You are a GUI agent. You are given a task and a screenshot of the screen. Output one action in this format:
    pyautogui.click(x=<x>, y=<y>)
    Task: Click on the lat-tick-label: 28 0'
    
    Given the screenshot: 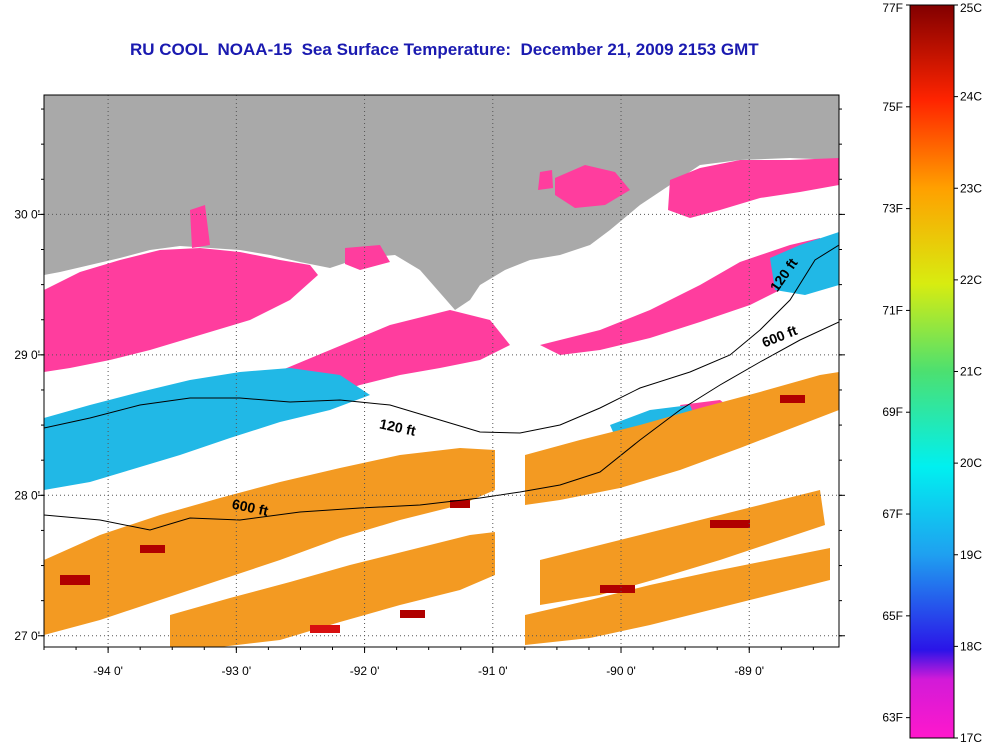 What is the action you would take?
    pyautogui.click(x=27, y=495)
    